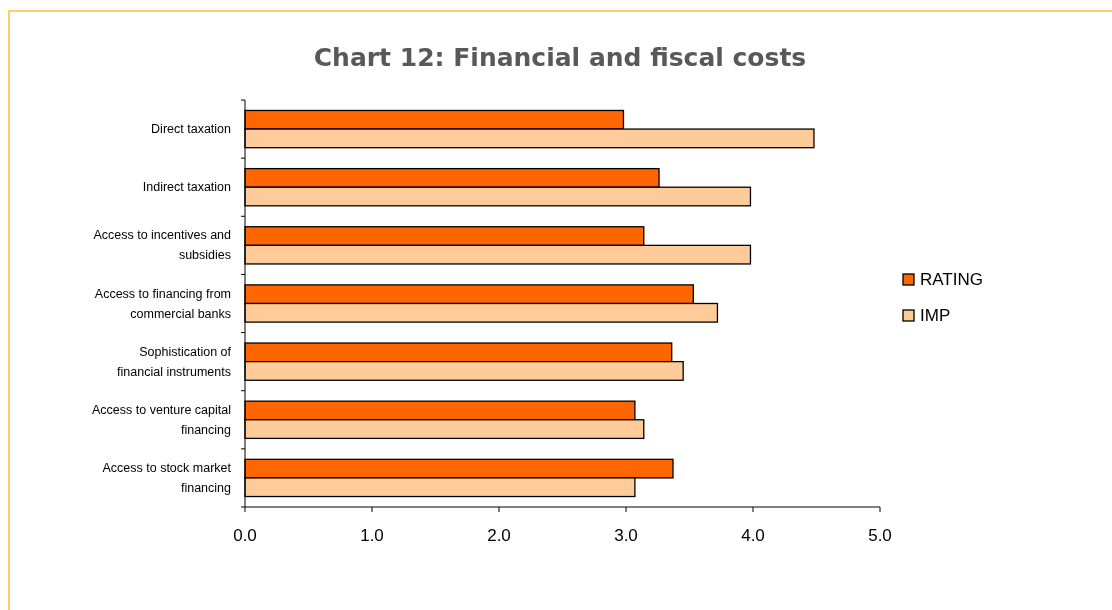  What do you see at coordinates (753, 535) in the screenshot?
I see `x-tick-label: 4.0` at bounding box center [753, 535].